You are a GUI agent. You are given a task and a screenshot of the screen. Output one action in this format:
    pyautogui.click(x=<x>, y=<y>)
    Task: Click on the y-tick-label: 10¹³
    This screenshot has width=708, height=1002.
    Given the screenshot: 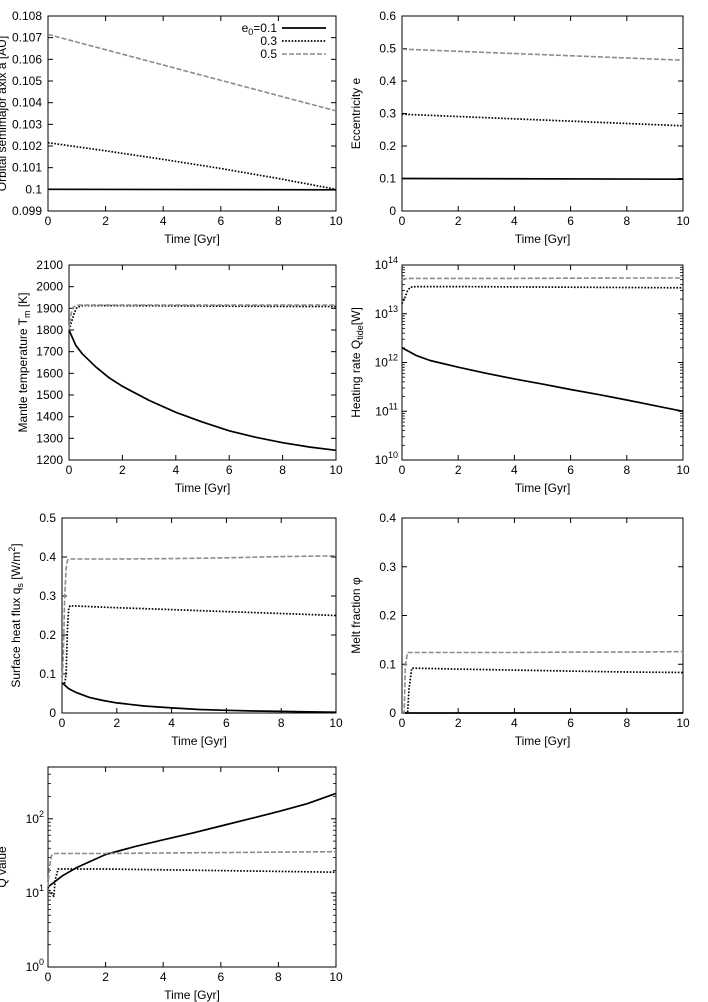 What is the action you would take?
    pyautogui.click(x=386, y=312)
    